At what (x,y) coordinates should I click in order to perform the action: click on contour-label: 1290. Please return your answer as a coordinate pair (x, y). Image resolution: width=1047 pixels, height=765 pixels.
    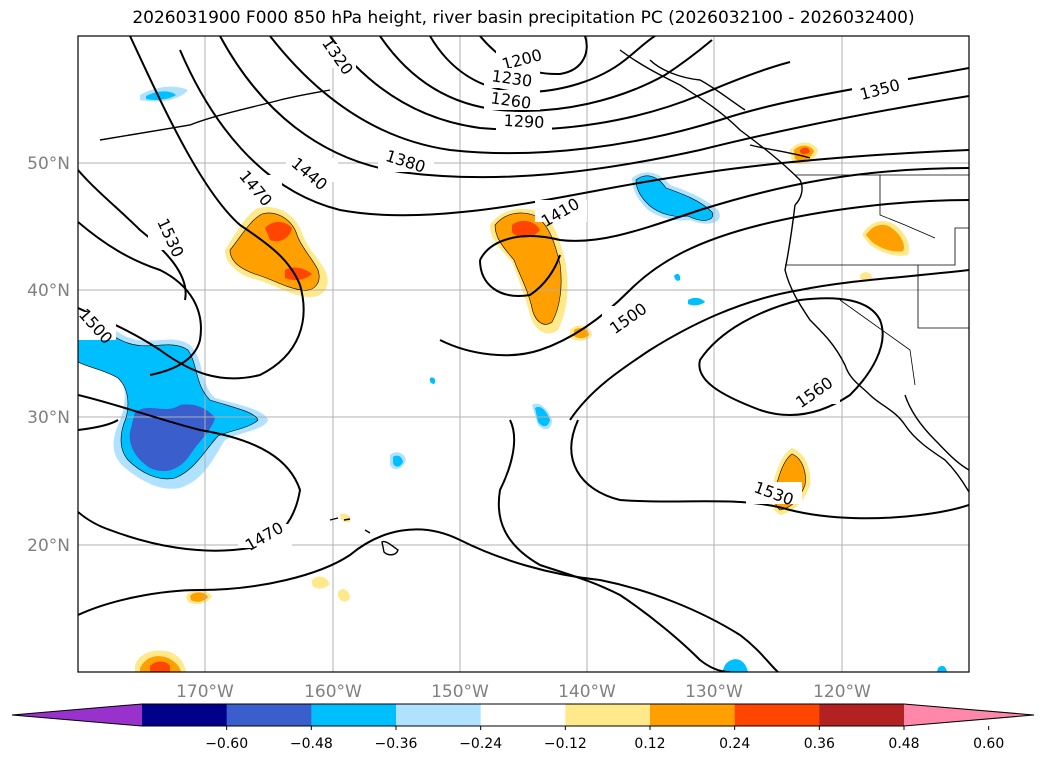
    Looking at the image, I should click on (524, 121).